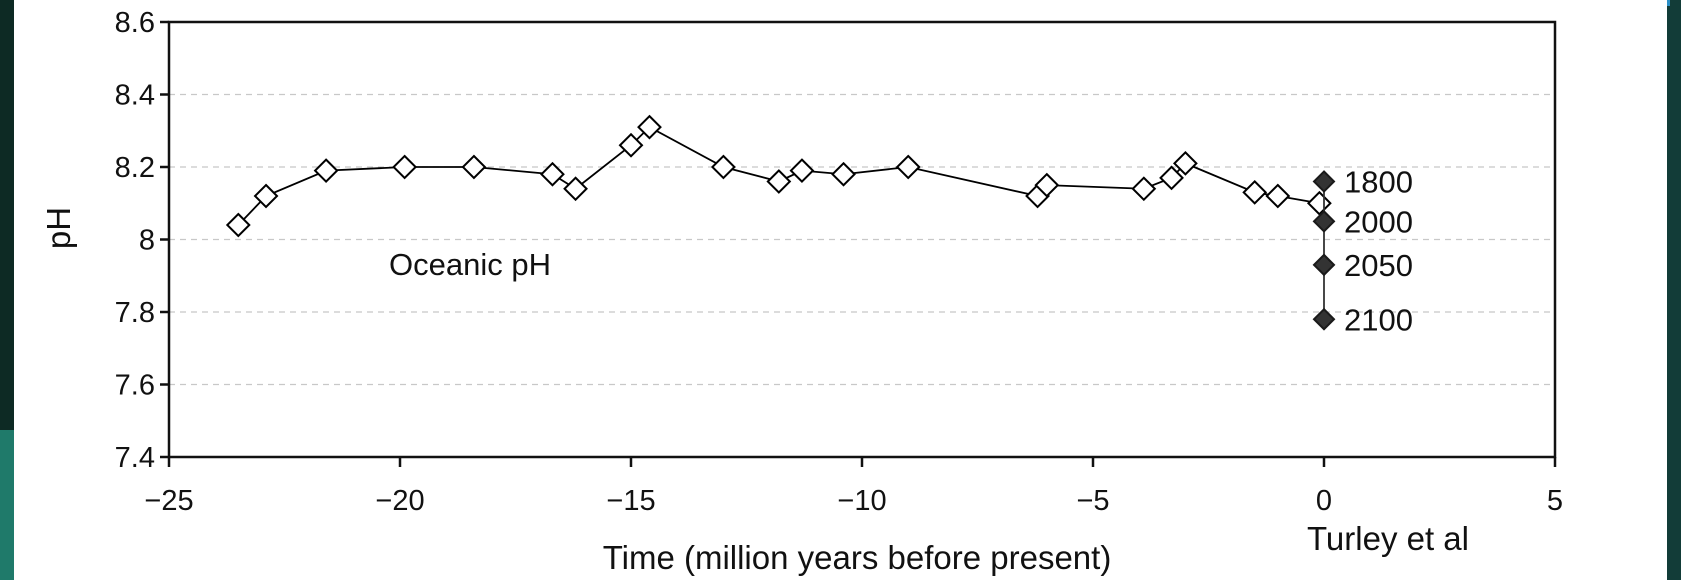 The width and height of the screenshot is (1681, 580). Describe the element at coordinates (861, 501) in the screenshot. I see `x-tick-label: −10` at that location.